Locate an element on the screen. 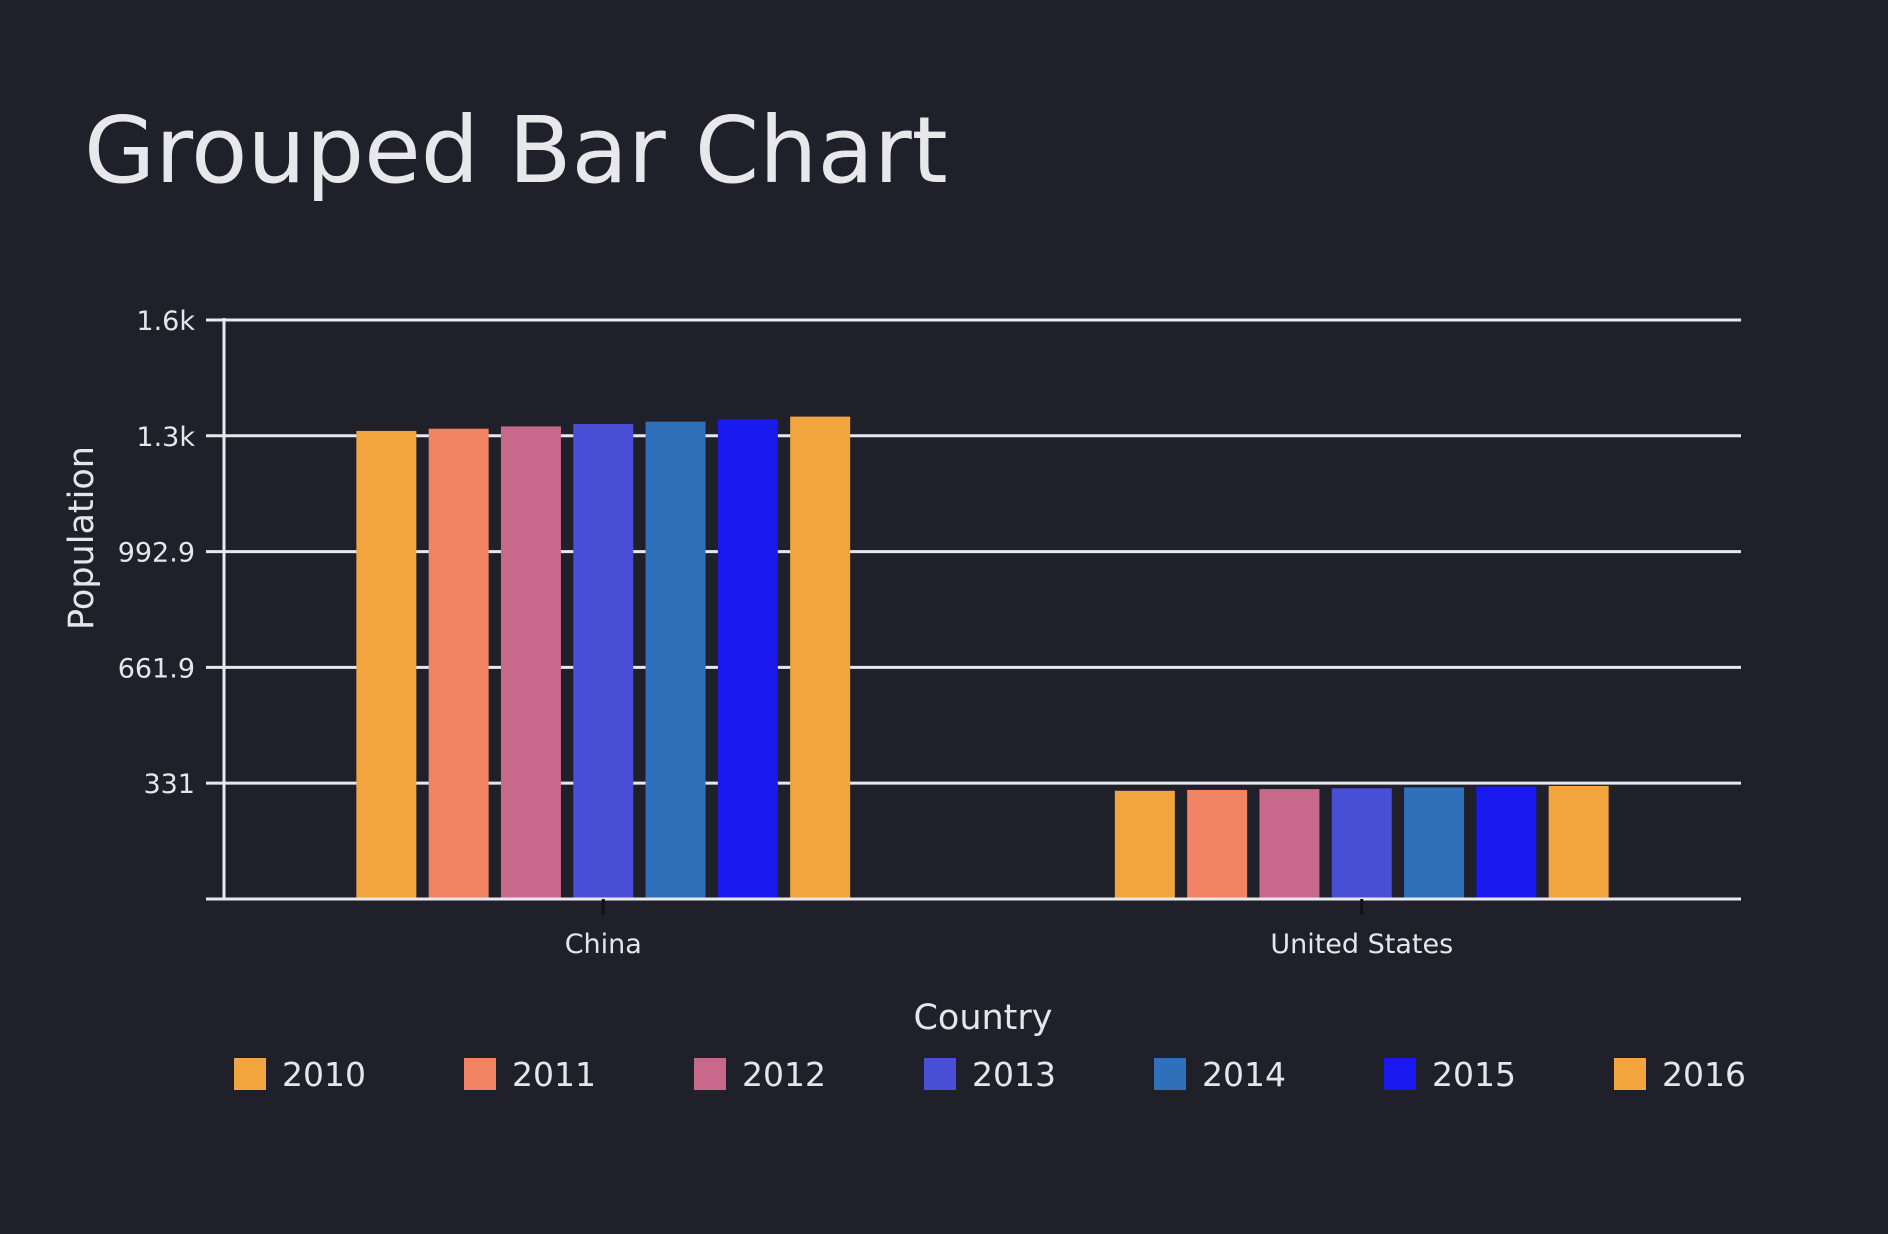 The height and width of the screenshot is (1234, 1888). legend-item-2012: 2012 is located at coordinates (760, 1074).